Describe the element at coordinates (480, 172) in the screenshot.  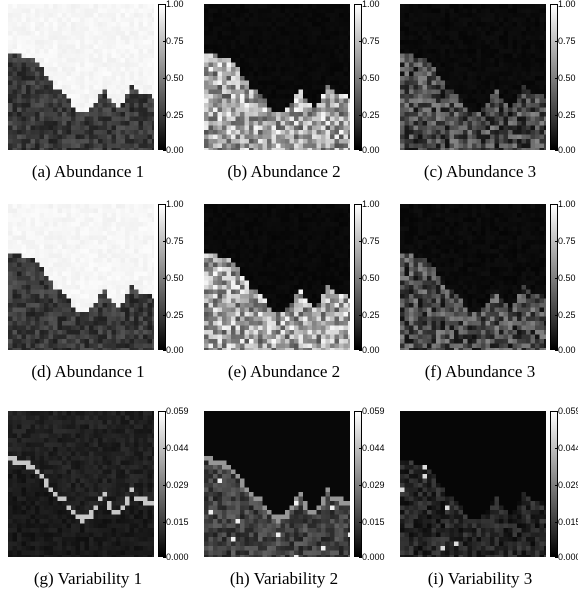
I see `panel-caption: (c) Abundance 3` at that location.